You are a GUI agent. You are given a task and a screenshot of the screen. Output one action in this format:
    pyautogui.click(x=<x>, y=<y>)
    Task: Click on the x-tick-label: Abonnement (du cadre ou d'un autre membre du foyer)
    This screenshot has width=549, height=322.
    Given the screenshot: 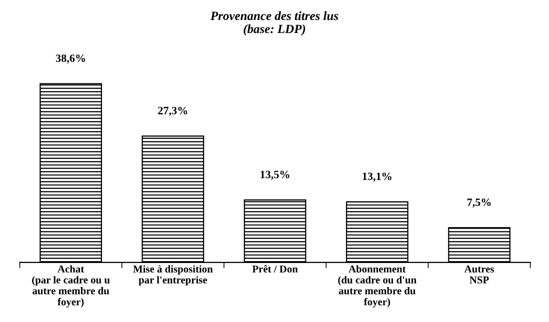 What is the action you would take?
    pyautogui.click(x=377, y=286)
    